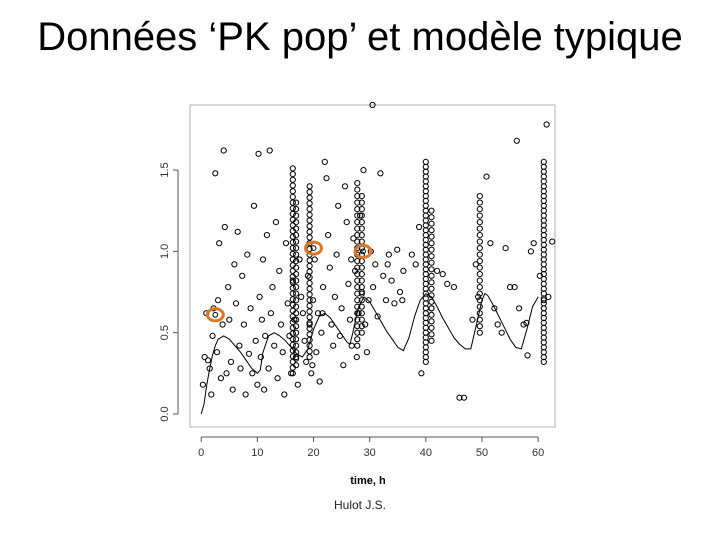 This screenshot has height=540, width=720. Describe the element at coordinates (368, 481) in the screenshot. I see `x-axis-label: time, h` at that location.